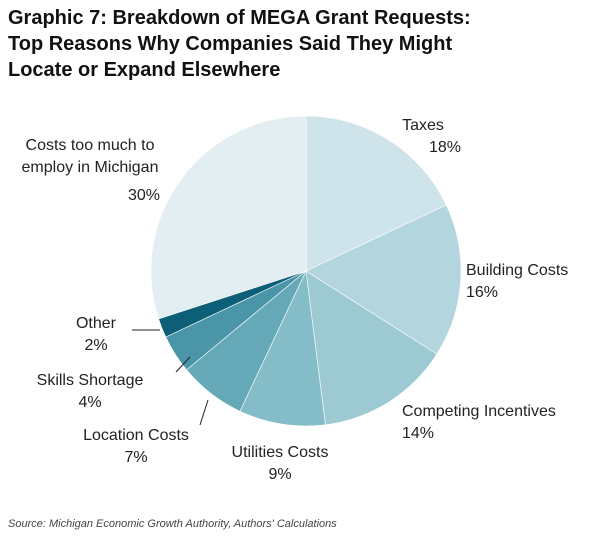  What do you see at coordinates (89, 402) in the screenshot?
I see `slice-value-5: 4%` at bounding box center [89, 402].